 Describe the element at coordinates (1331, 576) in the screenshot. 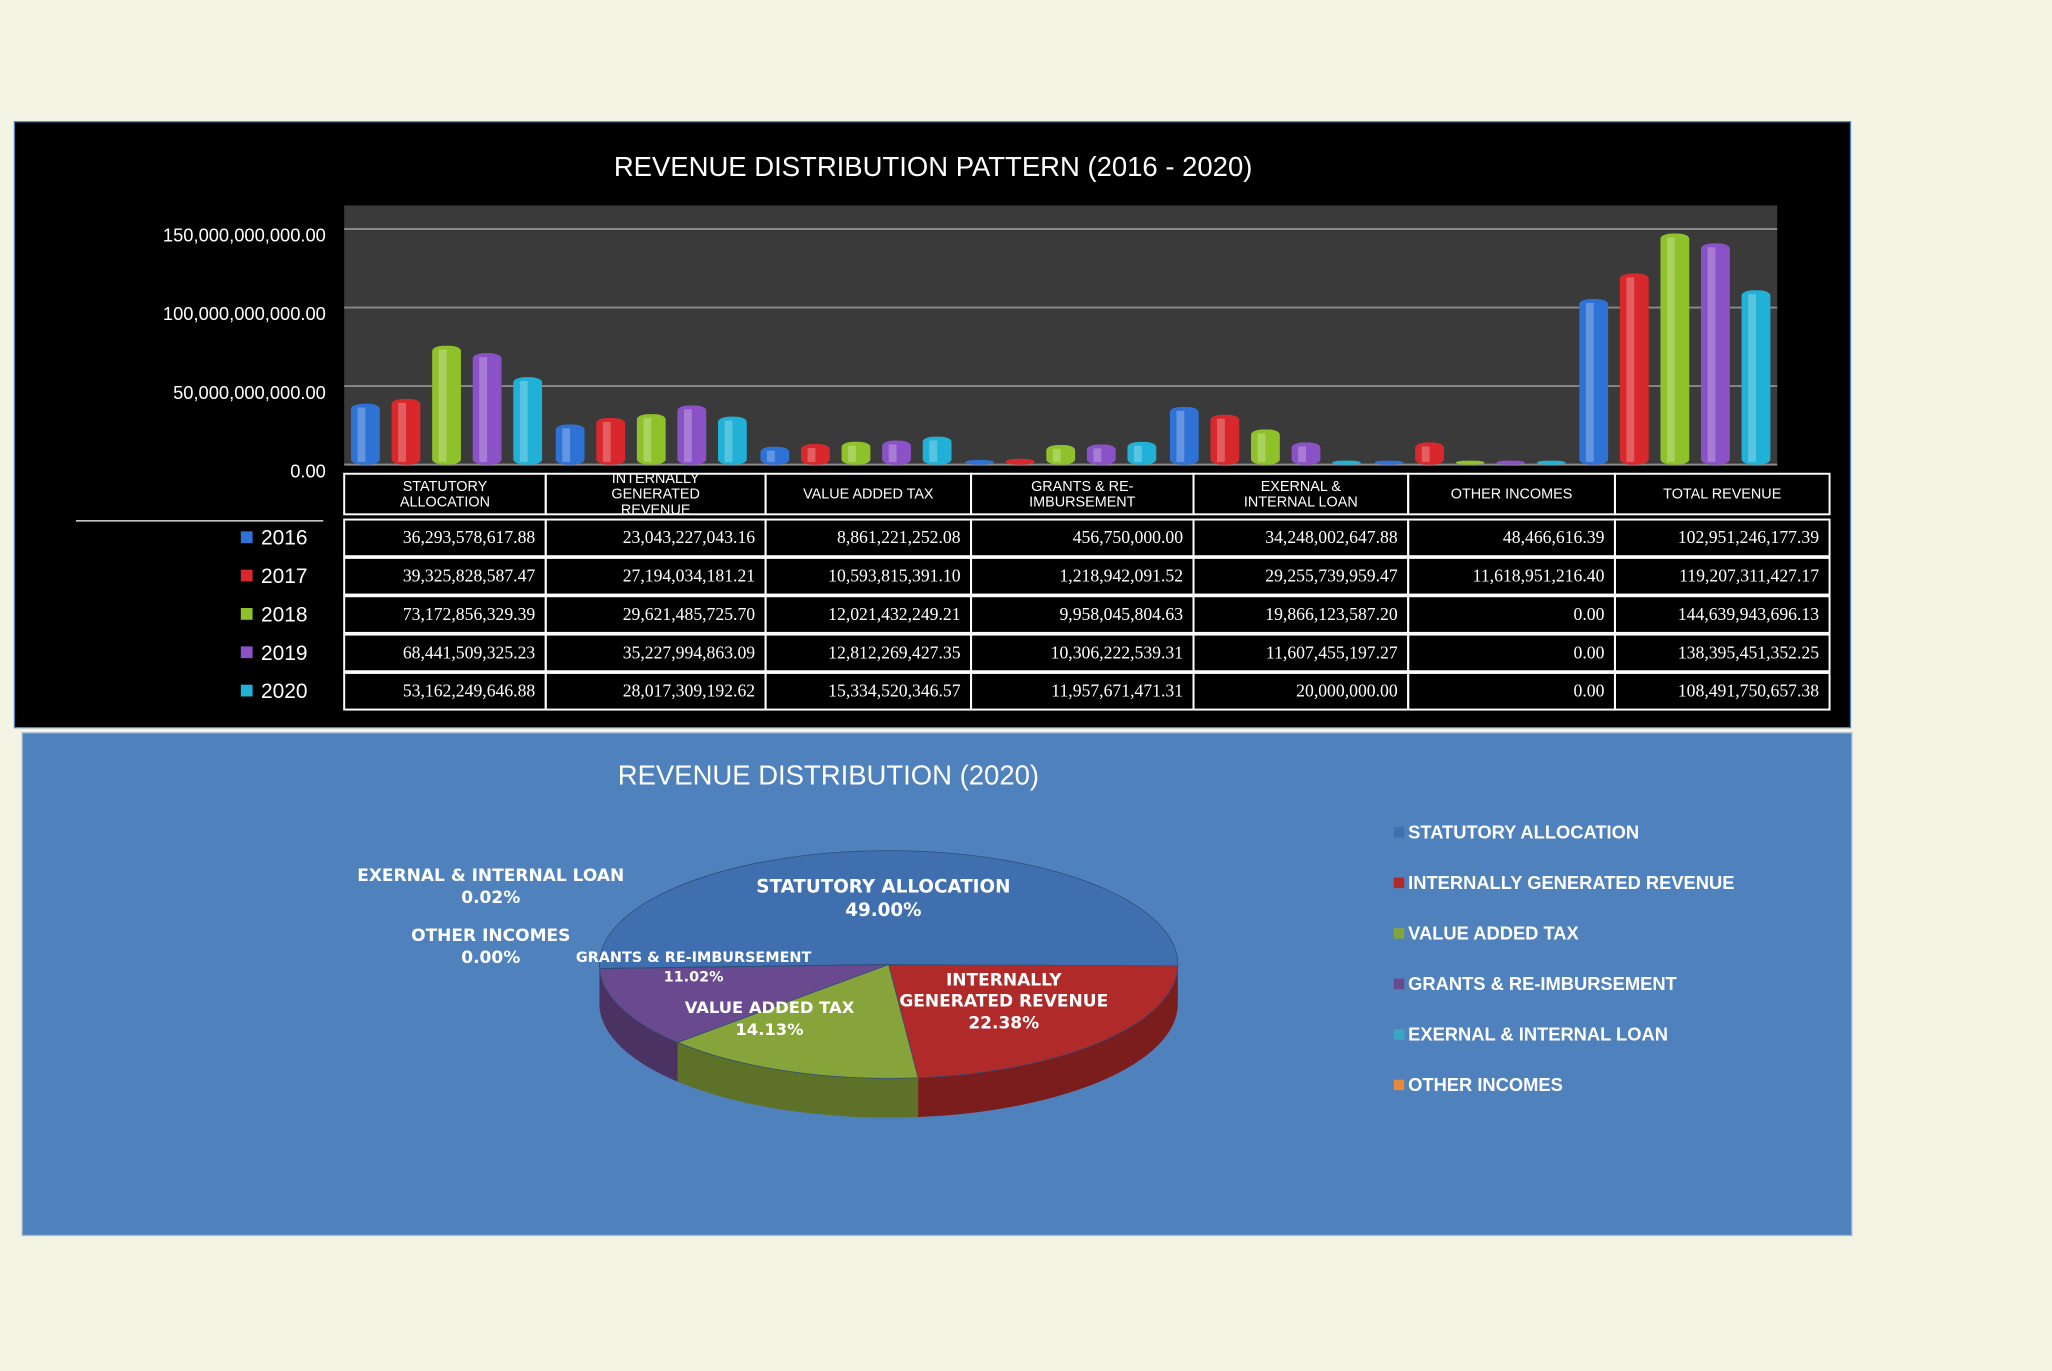

I see `table-value: 29,255,739,959.47` at that location.